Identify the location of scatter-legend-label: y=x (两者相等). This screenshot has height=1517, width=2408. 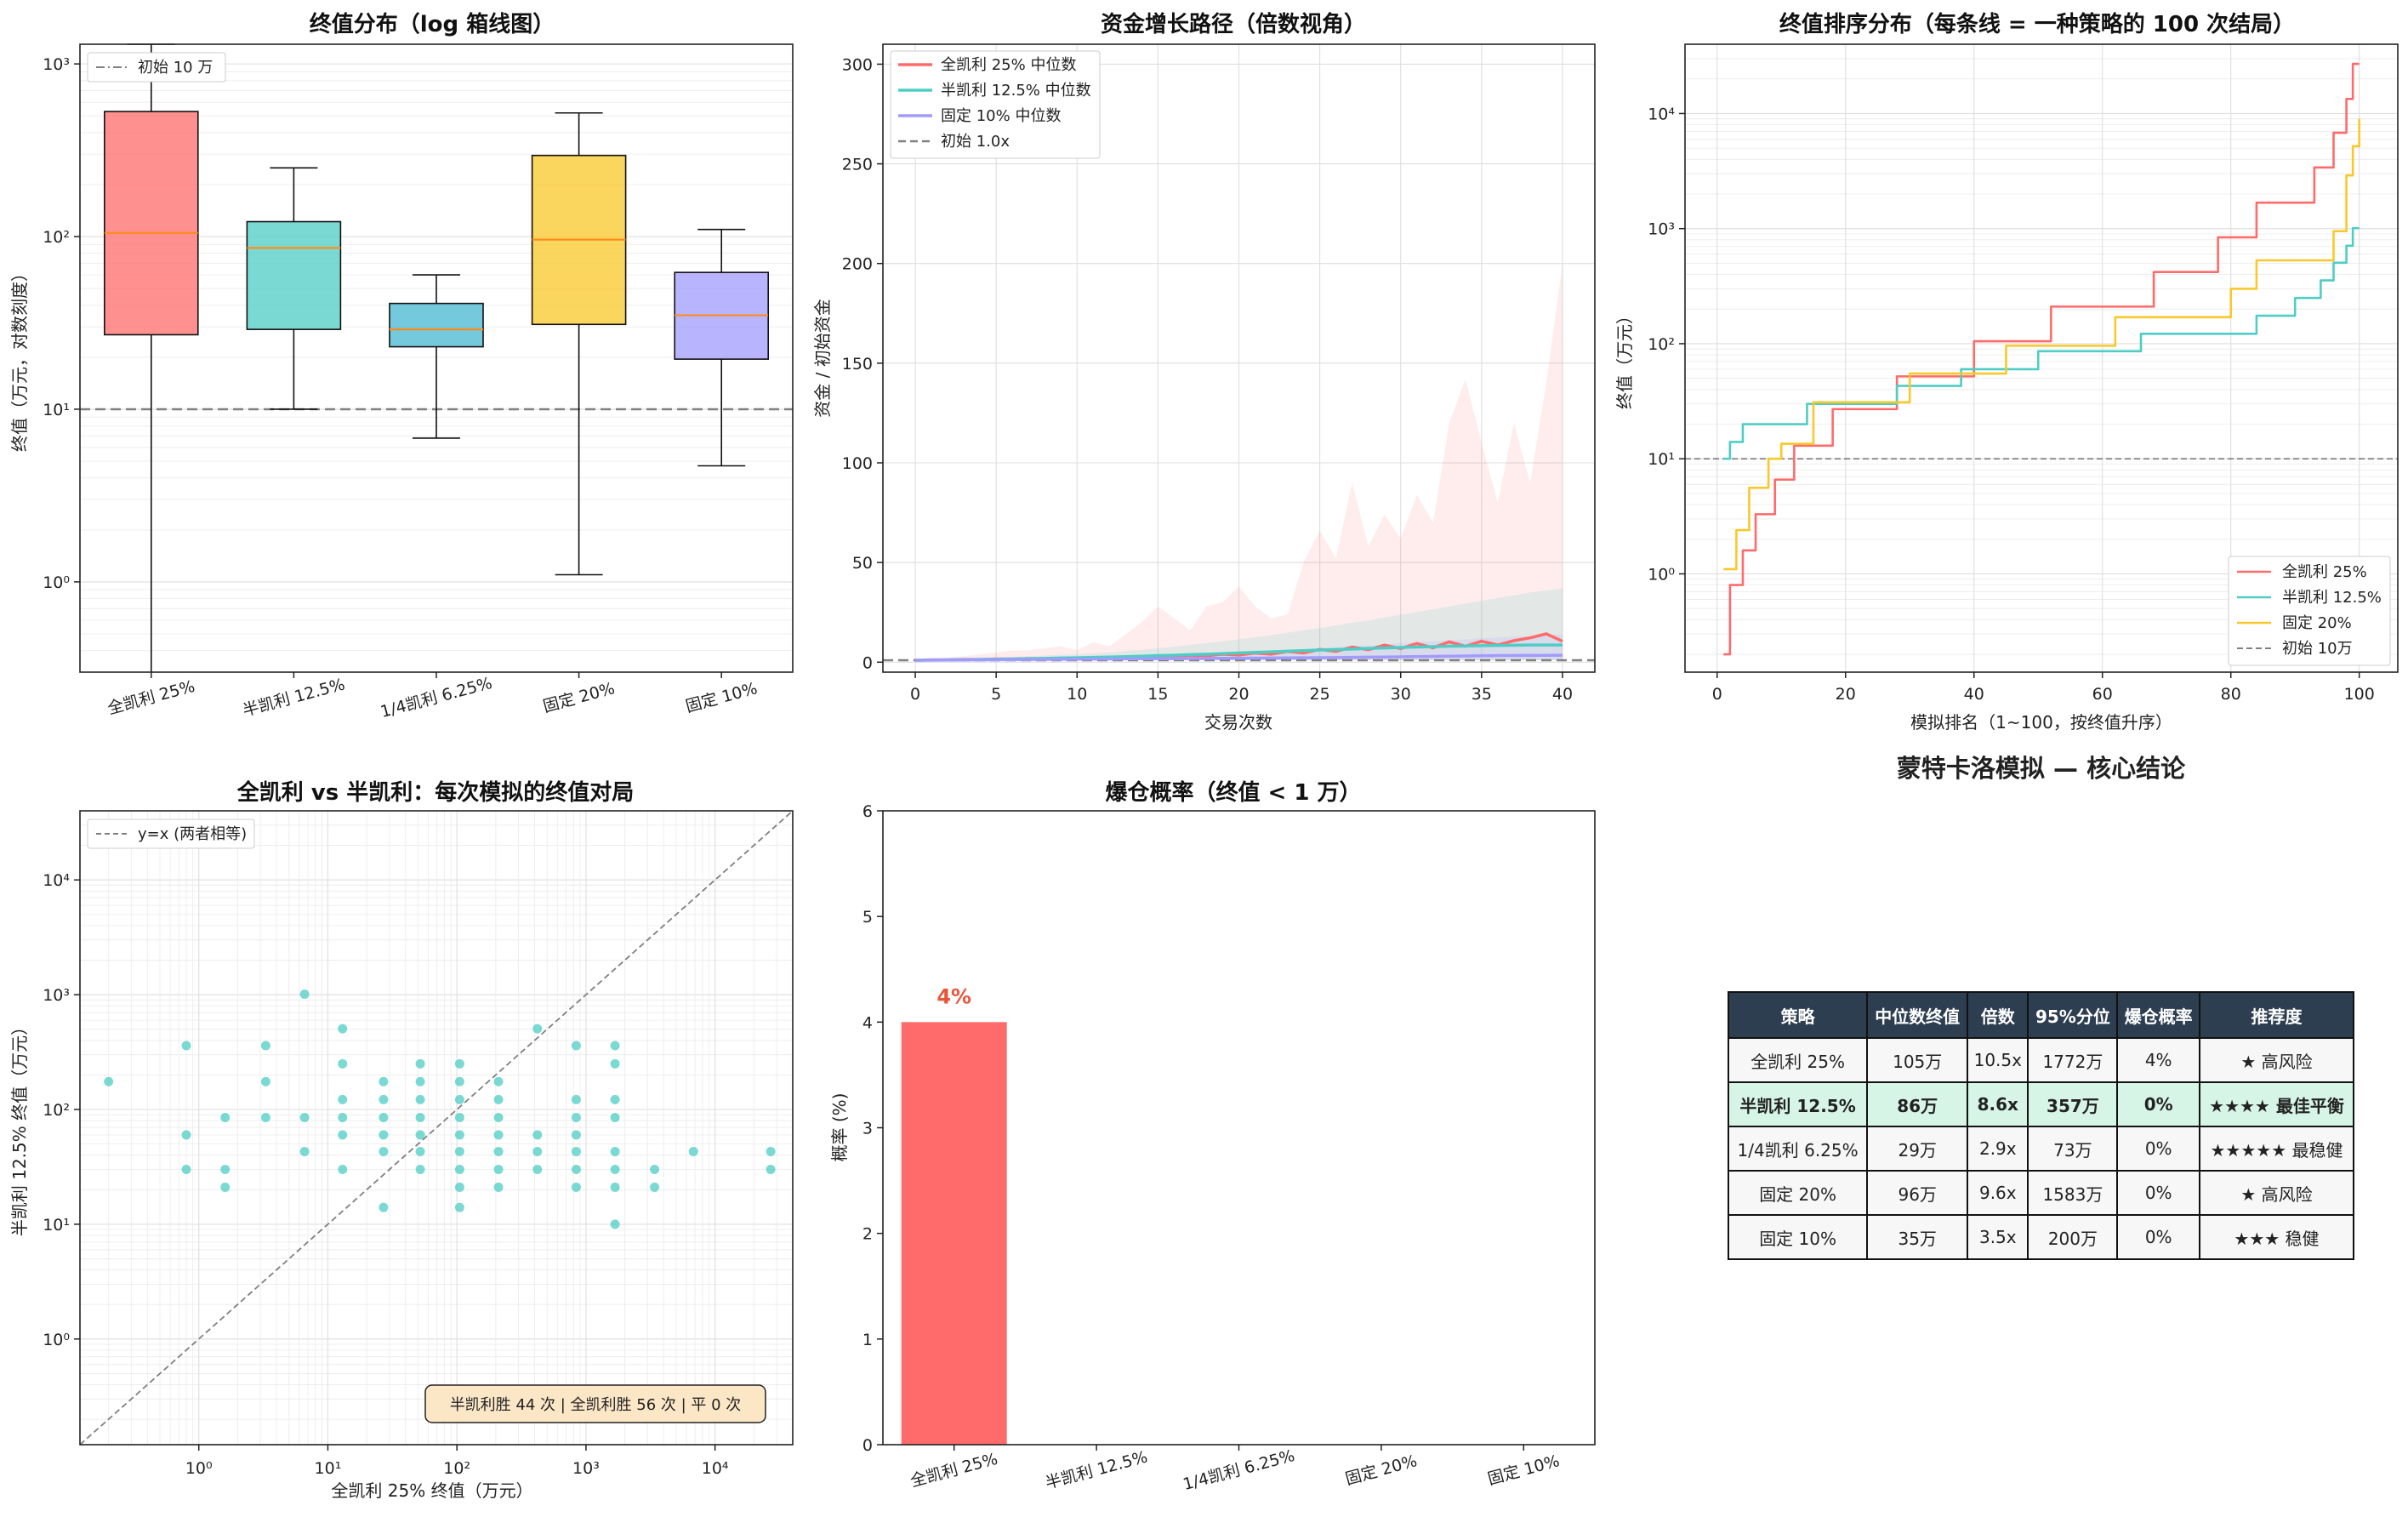
(192, 834).